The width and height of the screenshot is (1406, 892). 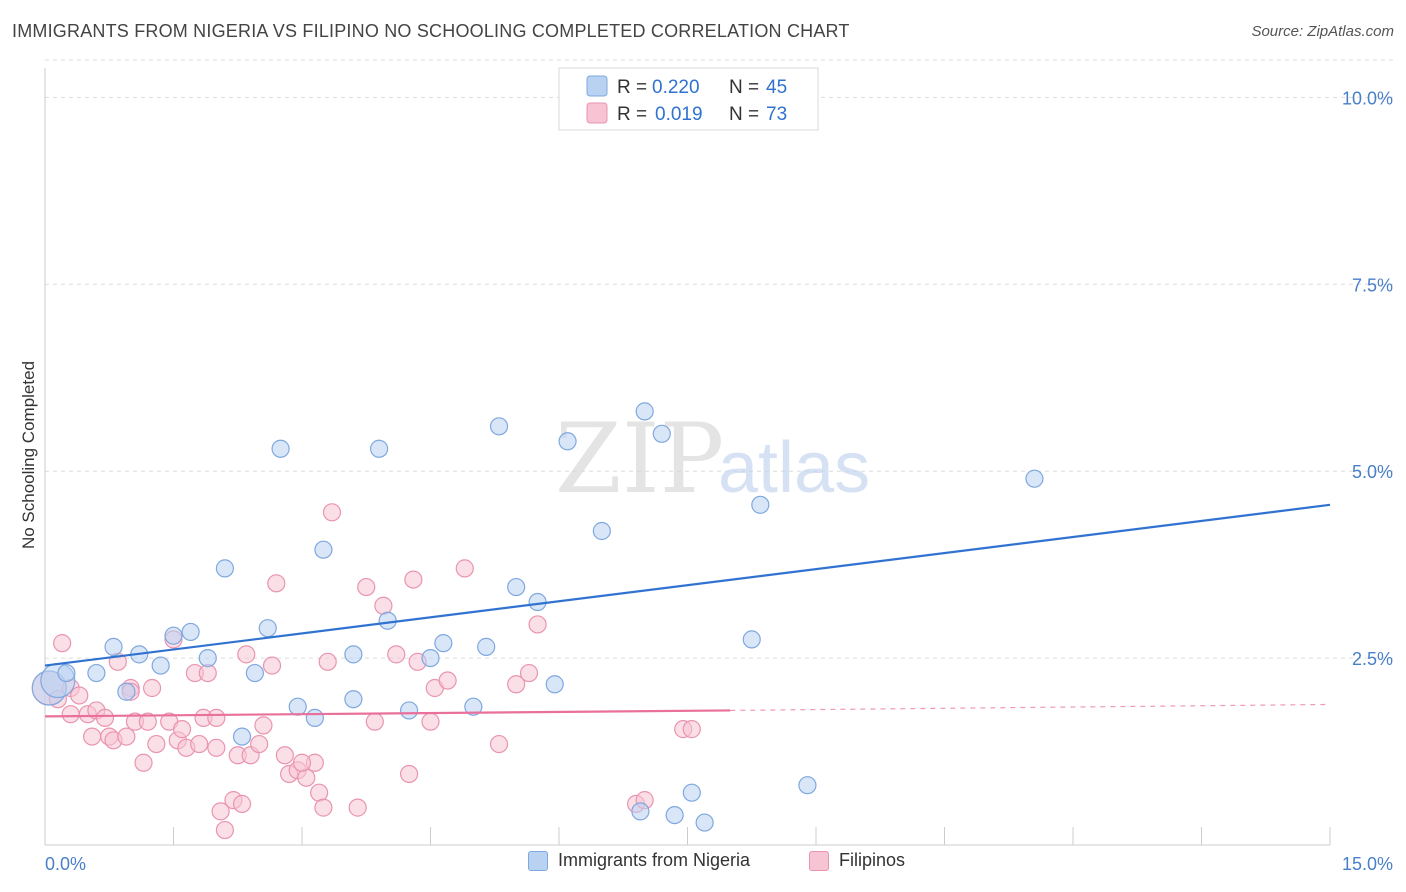 What do you see at coordinates (776, 87) in the screenshot?
I see `legend-n-value: 45` at bounding box center [776, 87].